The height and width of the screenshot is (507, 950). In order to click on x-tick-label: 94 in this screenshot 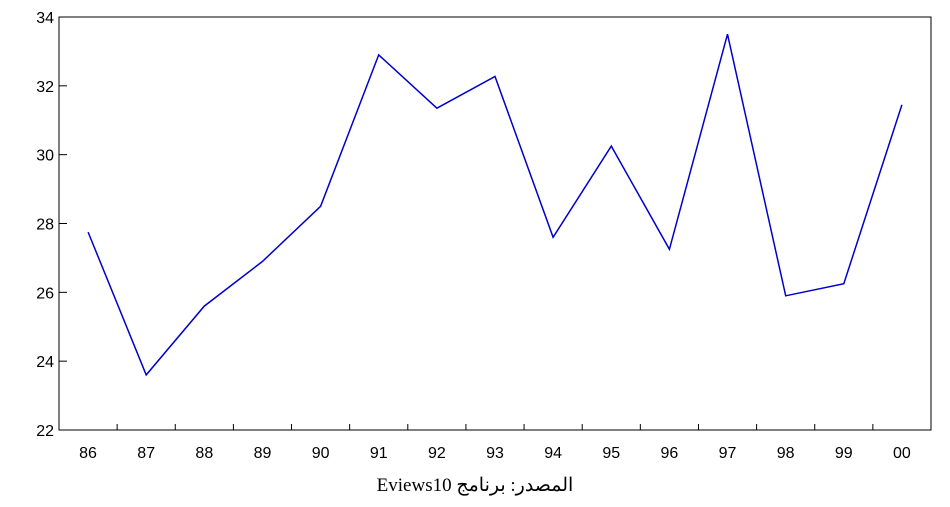, I will do `click(553, 453)`.